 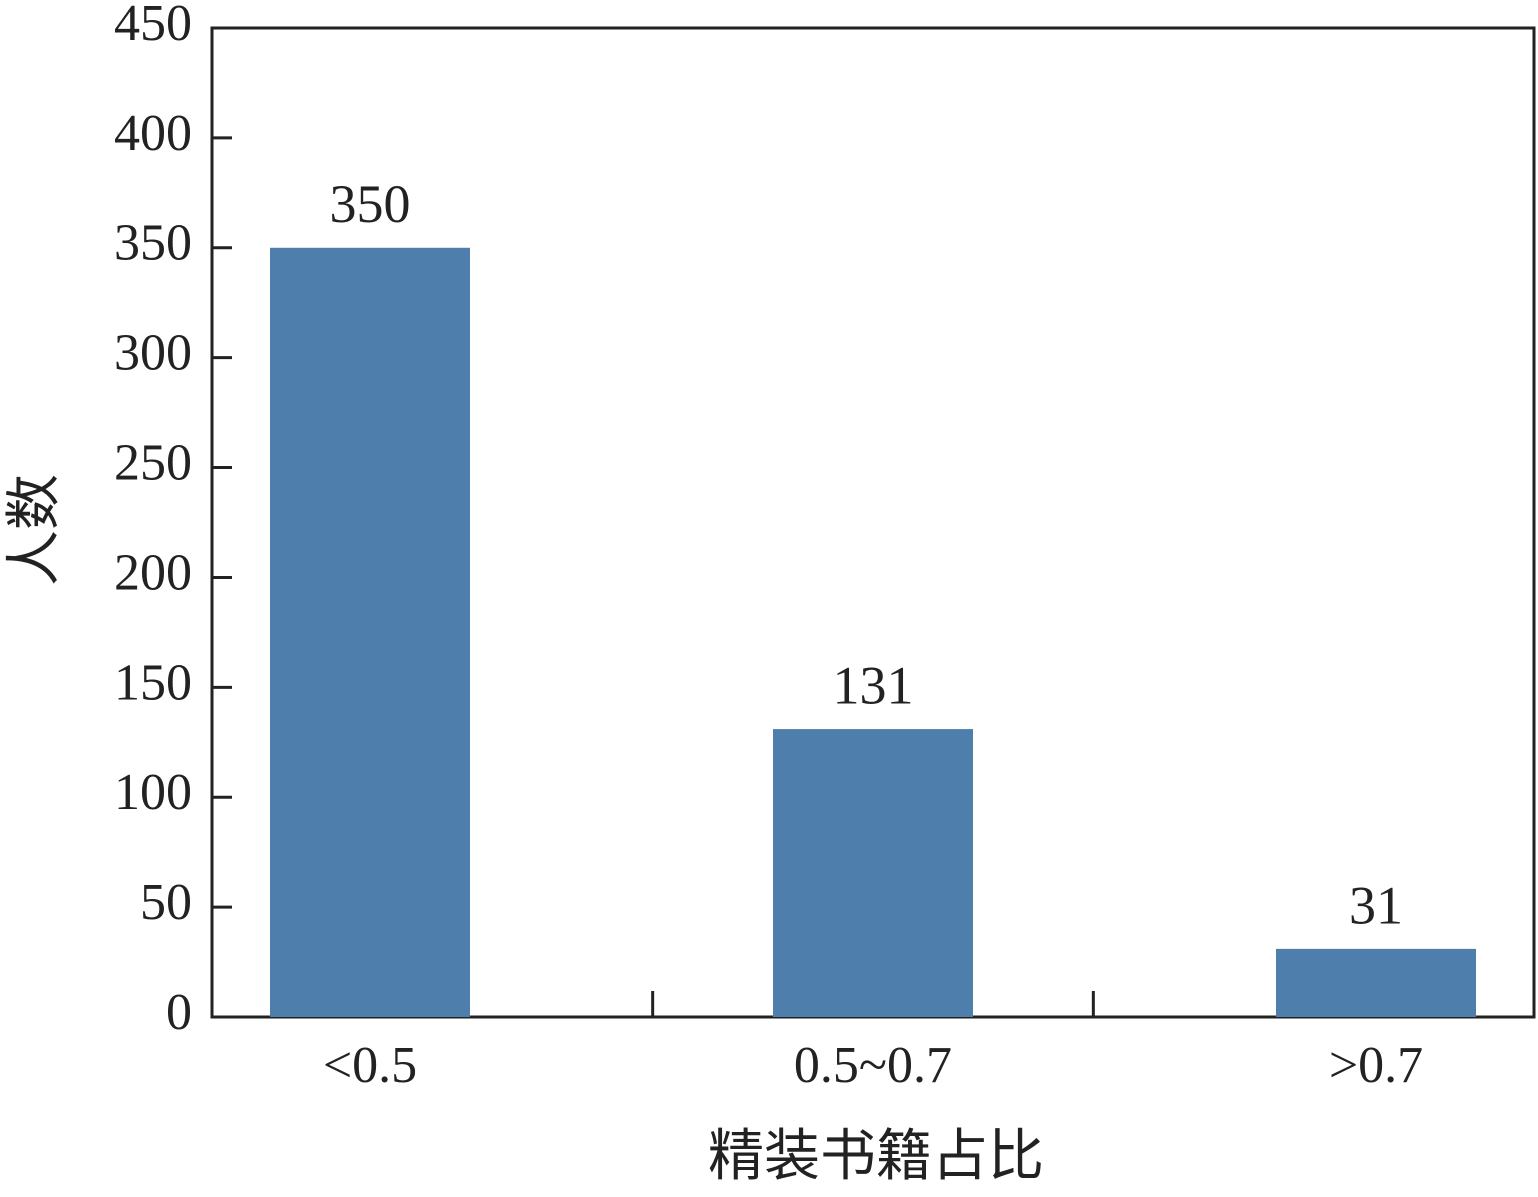 I want to click on value-label: 350, so click(x=370, y=204).